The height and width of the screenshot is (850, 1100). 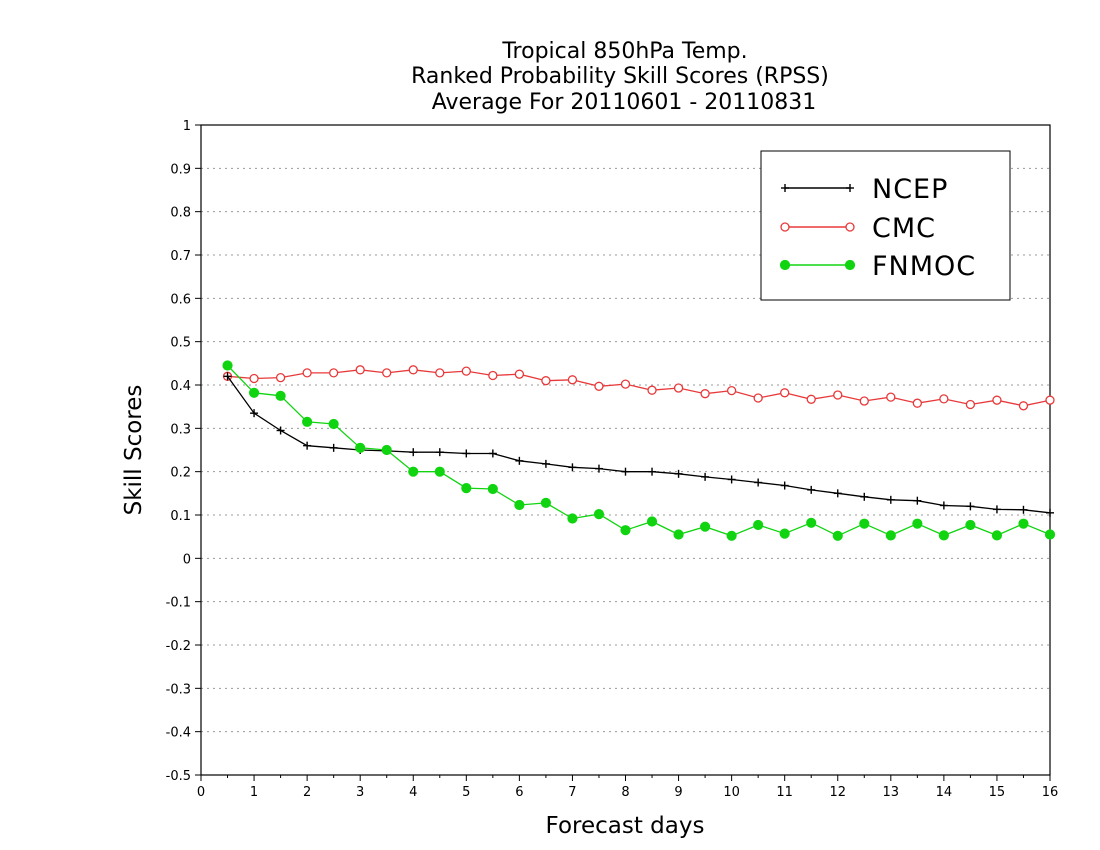 I want to click on legend-item-fnmoc: FNMOC, so click(x=877, y=266).